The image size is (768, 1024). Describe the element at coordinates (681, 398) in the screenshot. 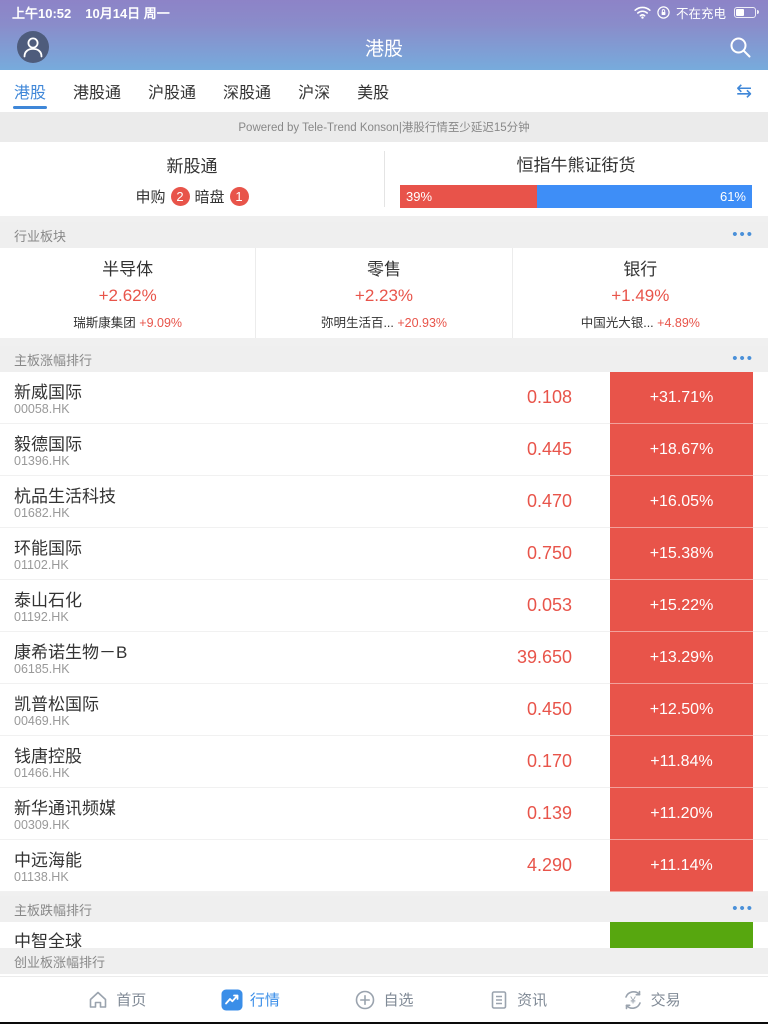

I see `change-badge: +31.71%` at that location.